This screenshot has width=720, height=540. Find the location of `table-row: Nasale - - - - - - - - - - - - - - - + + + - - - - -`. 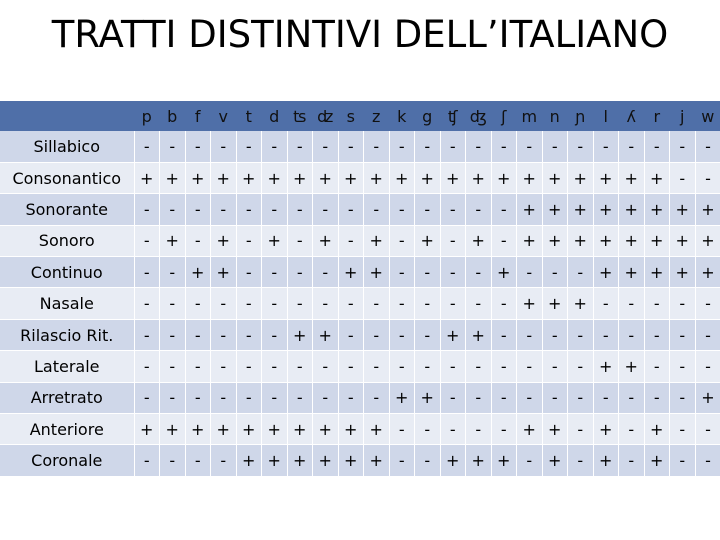

table-row: Nasale - - - - - - - - - - - - - - - + + + - - - - - is located at coordinates (360, 303).